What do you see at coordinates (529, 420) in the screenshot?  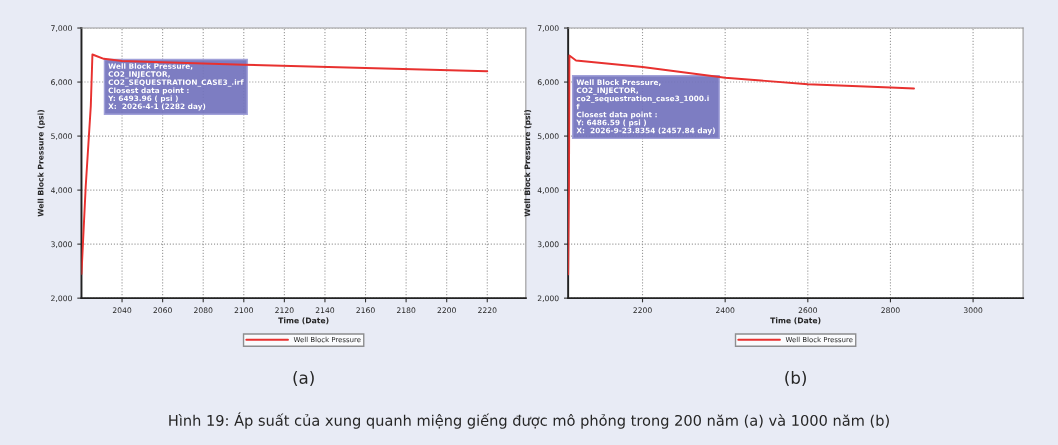 I see `text: Hình 19: Áp suất của xung quanh miệng giếng được mô phỏng trong 200 năm (a) và 1000 năm (b)` at bounding box center [529, 420].